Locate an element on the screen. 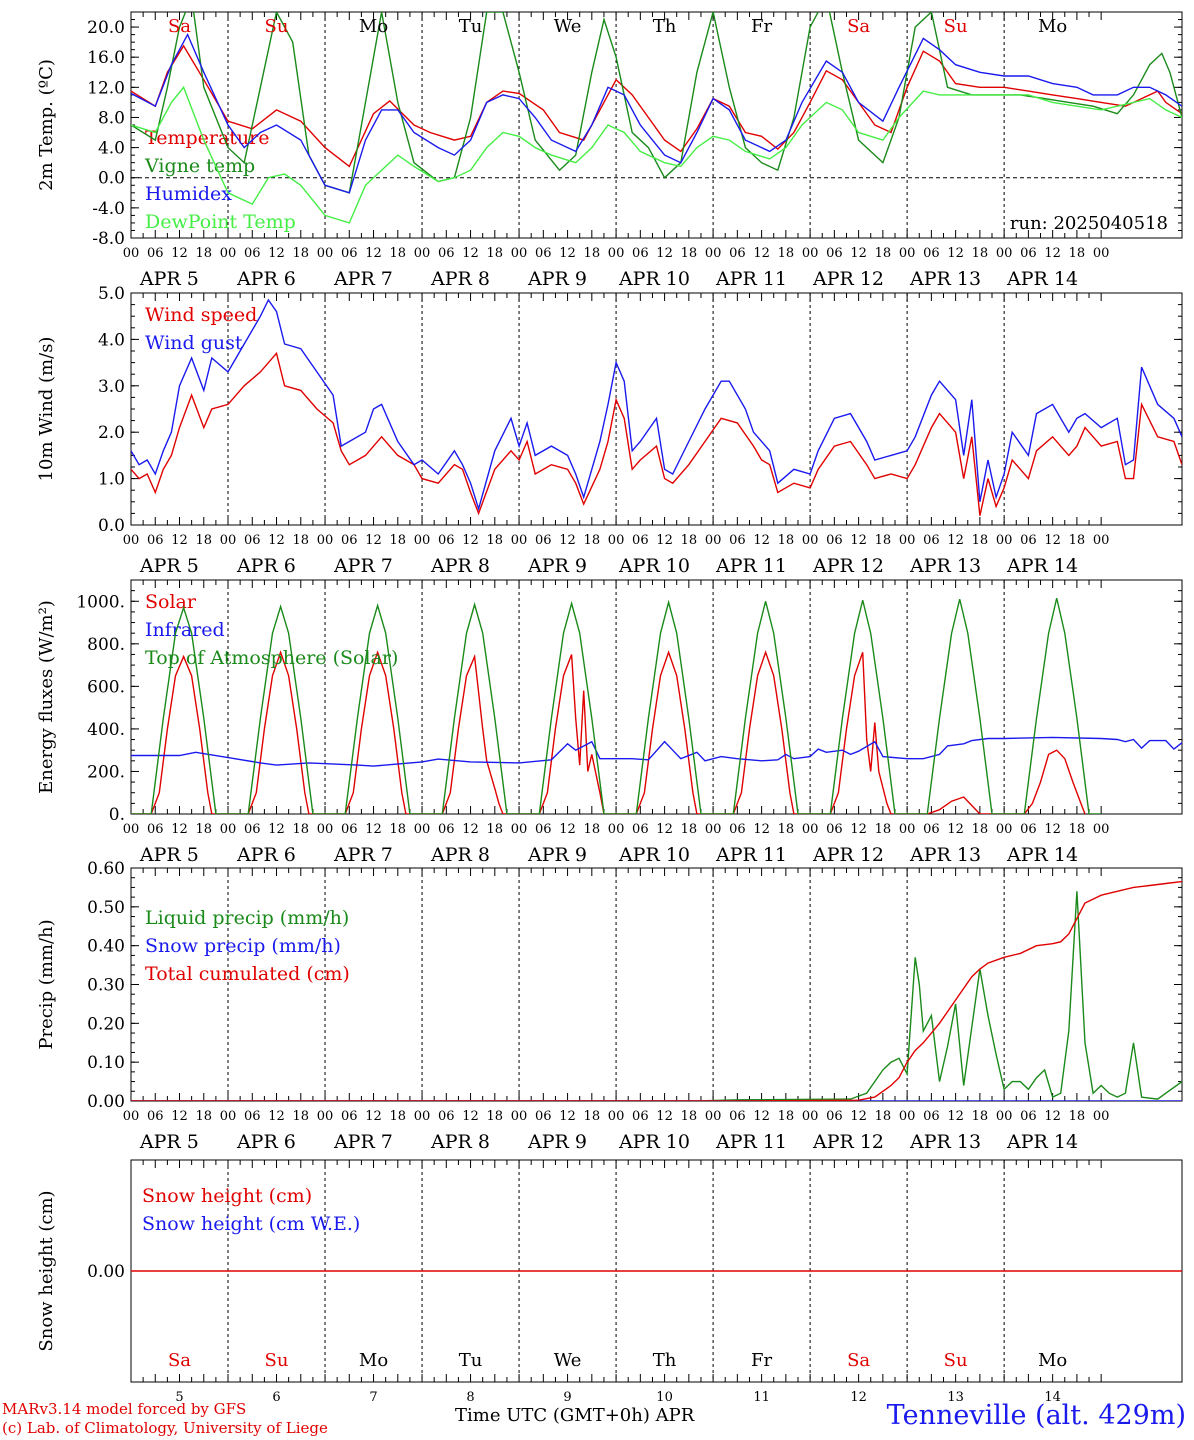  legend-entry-1: Liquid precip (mm/h) is located at coordinates (247, 918).